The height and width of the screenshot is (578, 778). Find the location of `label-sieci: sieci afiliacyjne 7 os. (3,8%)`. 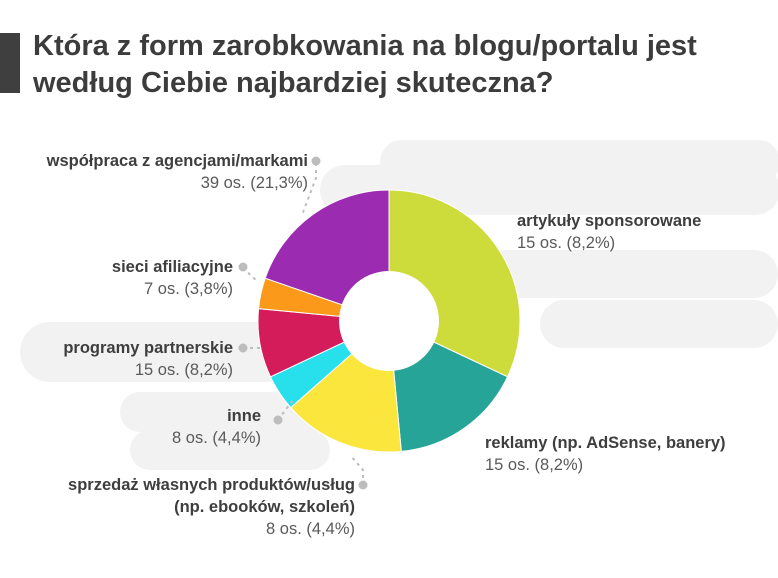

label-sieci: sieci afiliacyjne 7 os. (3,8%) is located at coordinates (172, 278).